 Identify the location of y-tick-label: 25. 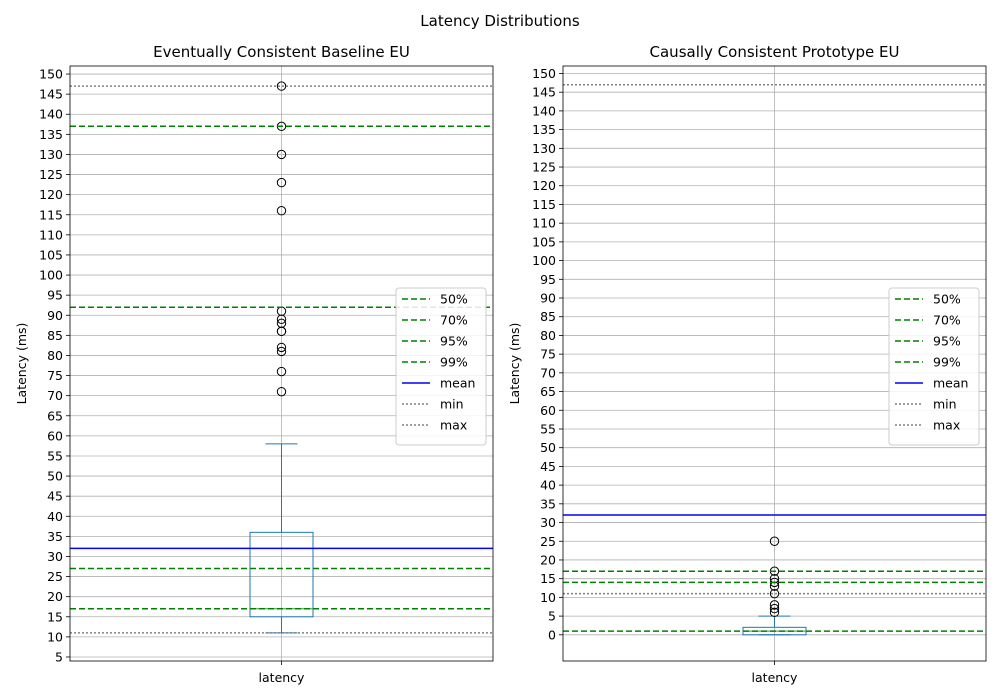
(548, 541).